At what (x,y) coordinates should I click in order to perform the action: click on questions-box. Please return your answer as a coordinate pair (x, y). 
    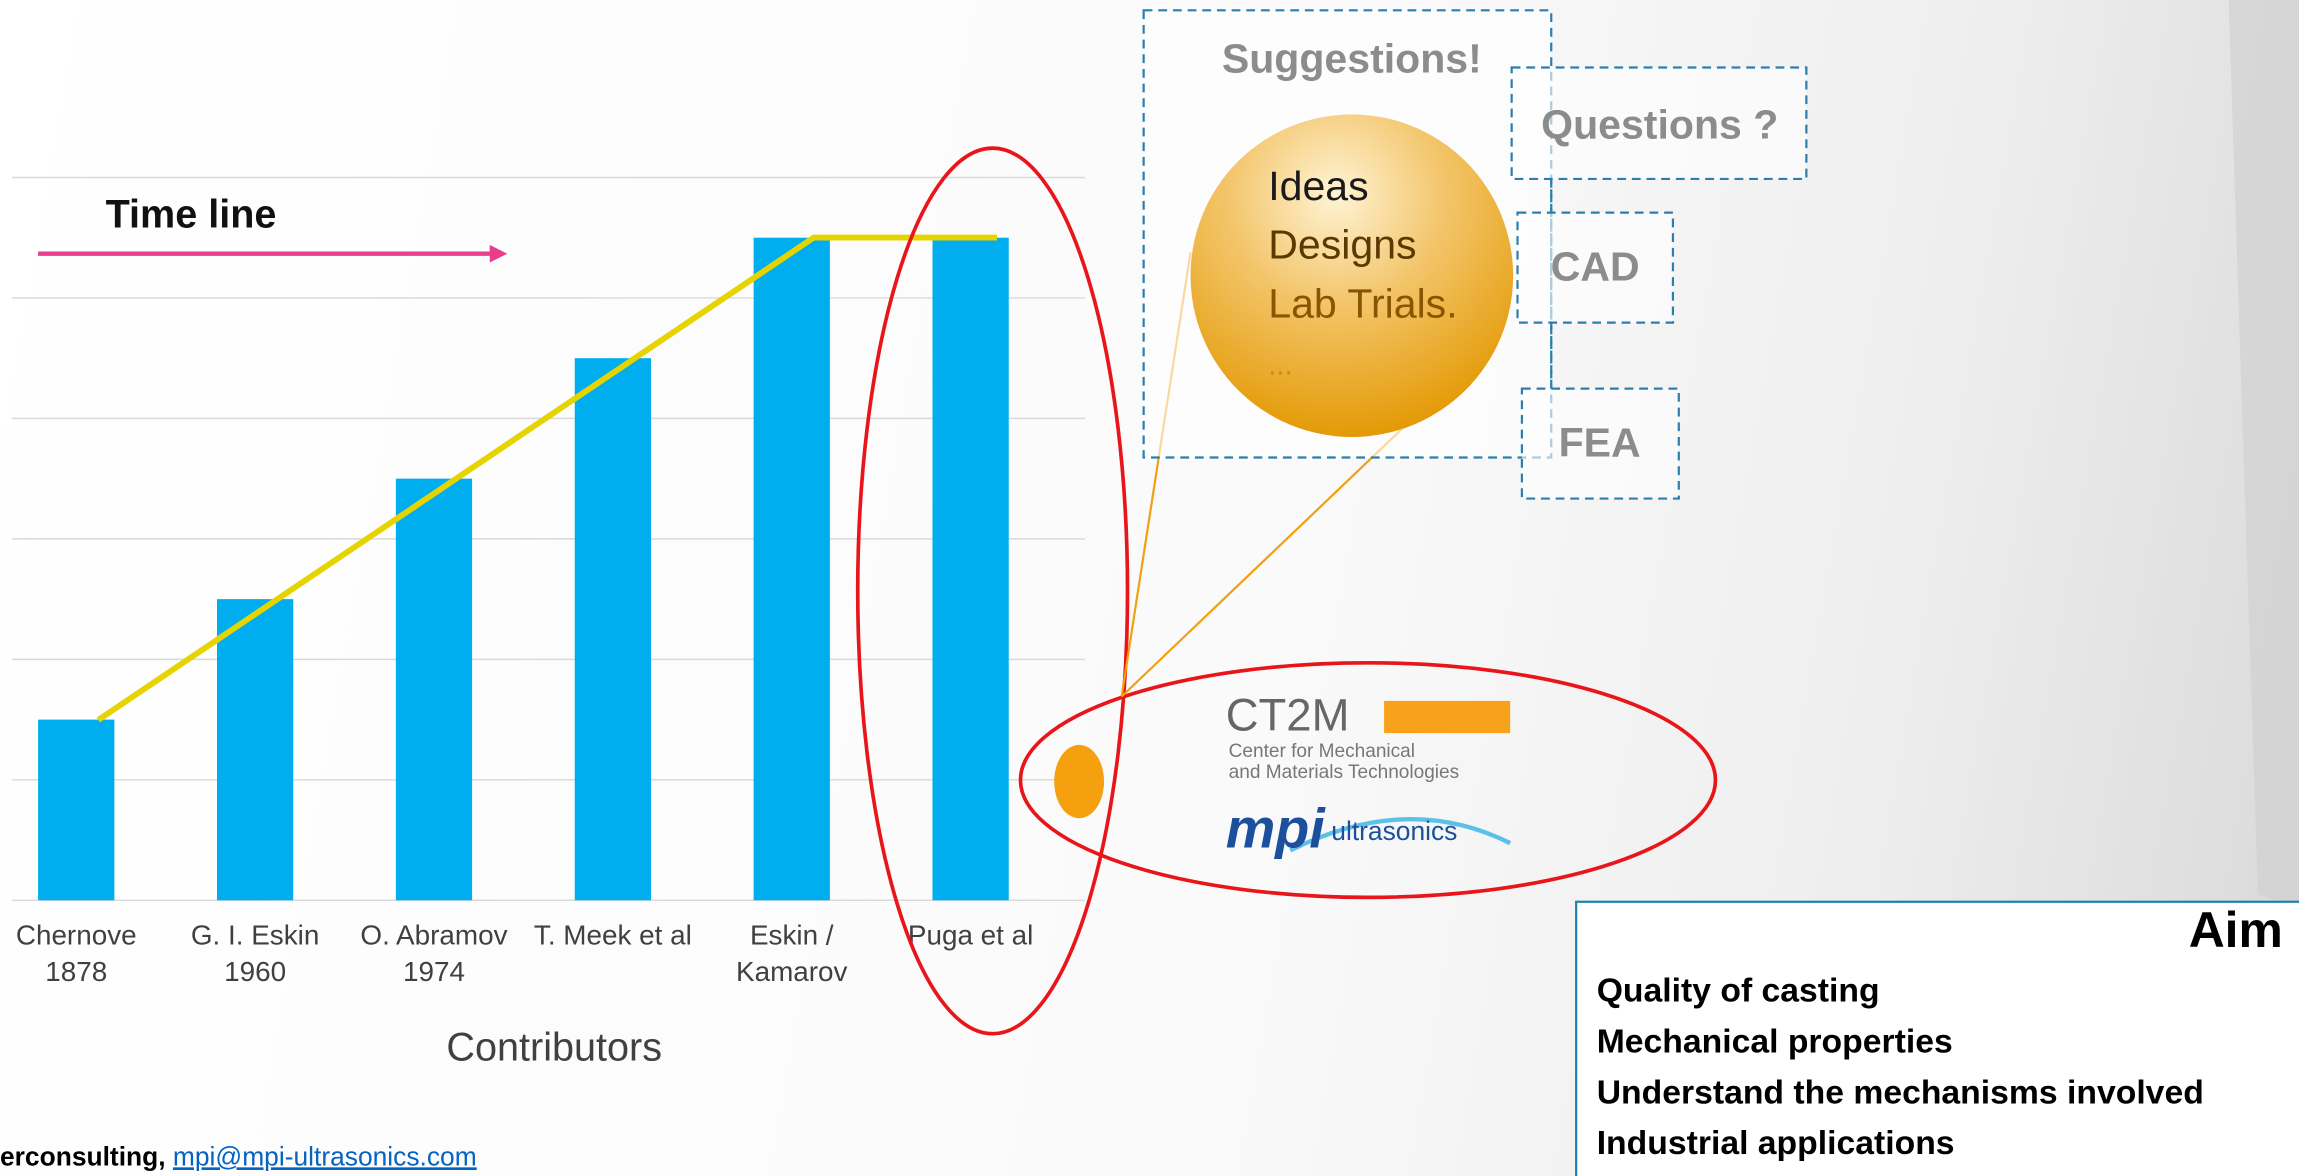
    Looking at the image, I should click on (1659, 123).